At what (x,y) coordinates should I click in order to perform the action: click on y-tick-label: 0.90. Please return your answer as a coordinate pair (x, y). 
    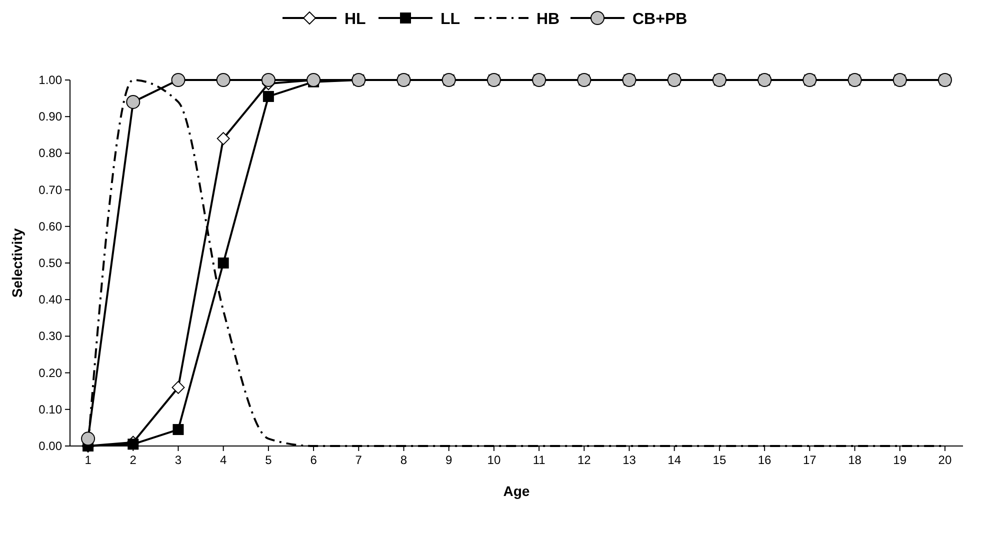
    Looking at the image, I should click on (50, 117).